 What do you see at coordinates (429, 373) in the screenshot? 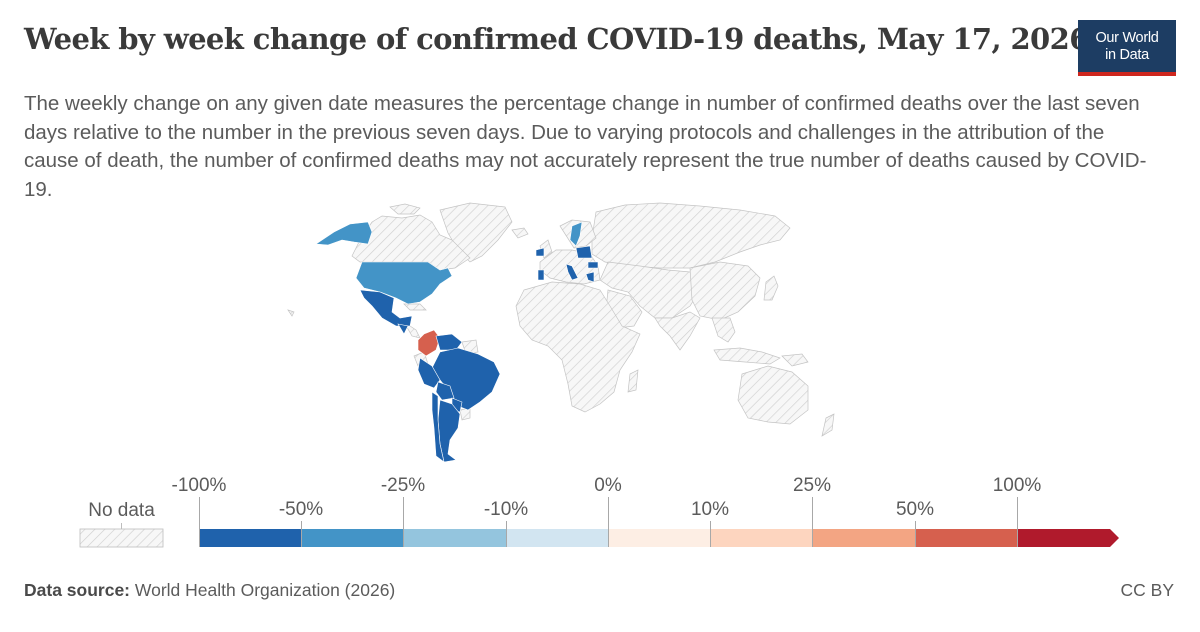
I see `region-peru` at bounding box center [429, 373].